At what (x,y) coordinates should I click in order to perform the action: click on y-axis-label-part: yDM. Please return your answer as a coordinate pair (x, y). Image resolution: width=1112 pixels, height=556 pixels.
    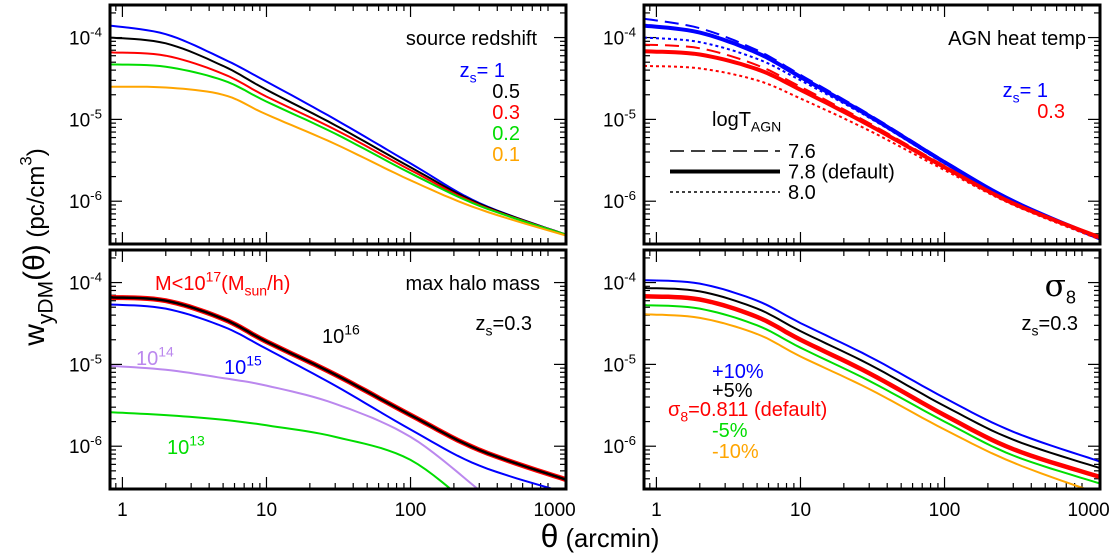
    Looking at the image, I should click on (45, 302).